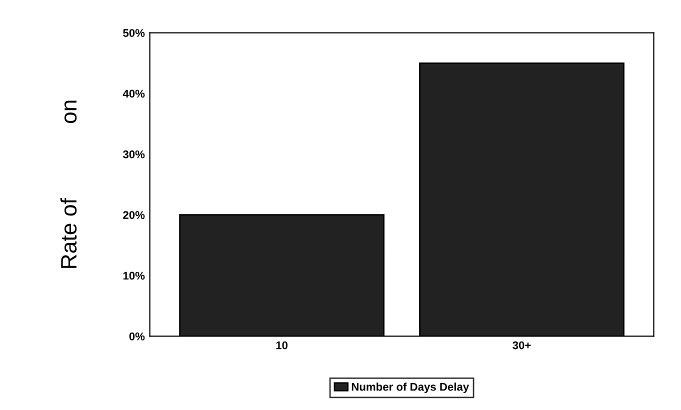 Image resolution: width=681 pixels, height=410 pixels. What do you see at coordinates (134, 215) in the screenshot?
I see `y-tick-label: 20%` at bounding box center [134, 215].